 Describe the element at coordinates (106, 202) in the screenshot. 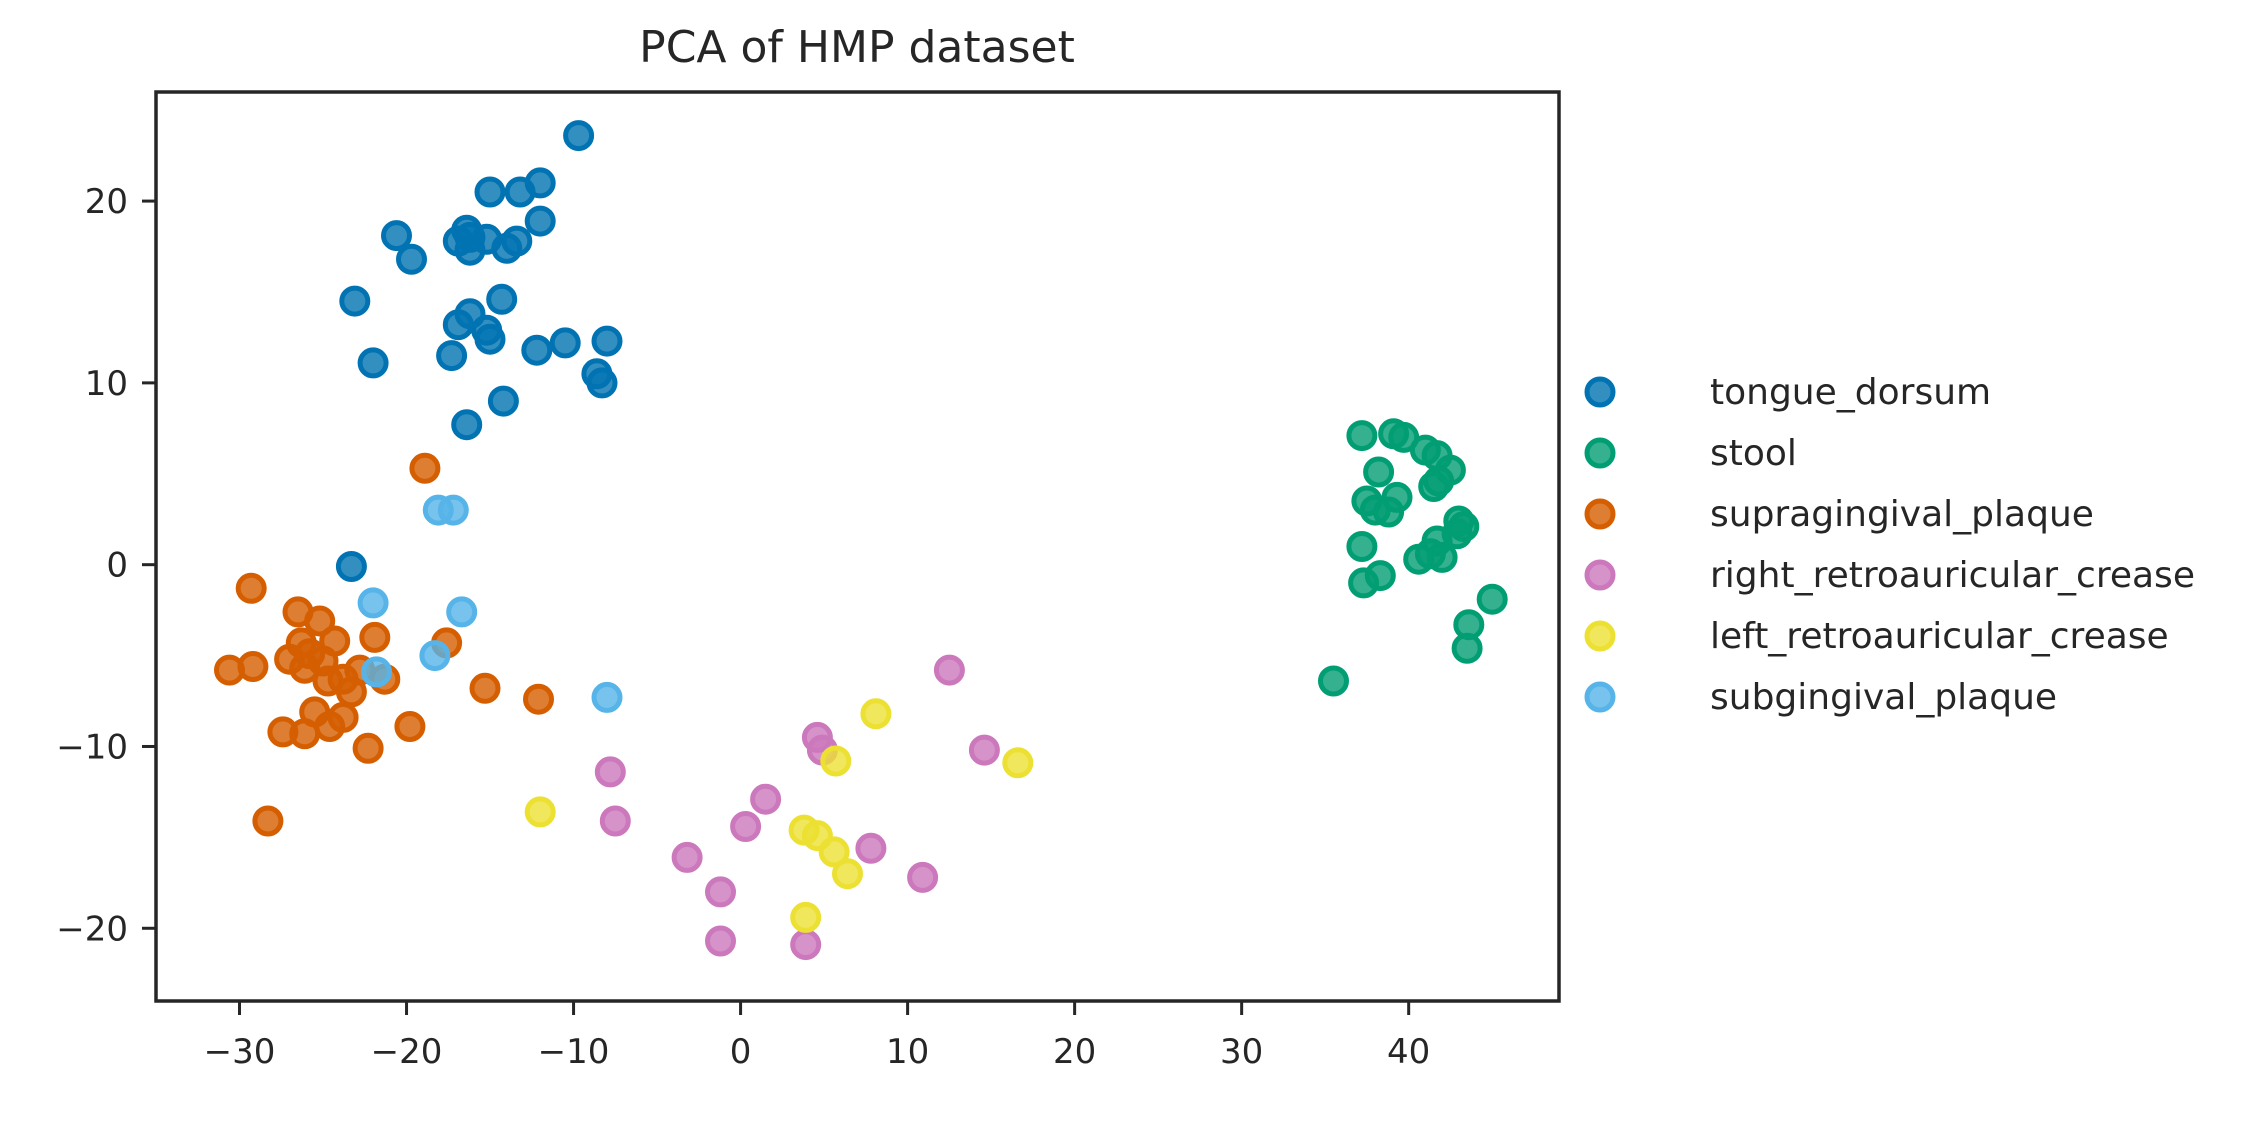

I see `y-tick-label: 20` at that location.